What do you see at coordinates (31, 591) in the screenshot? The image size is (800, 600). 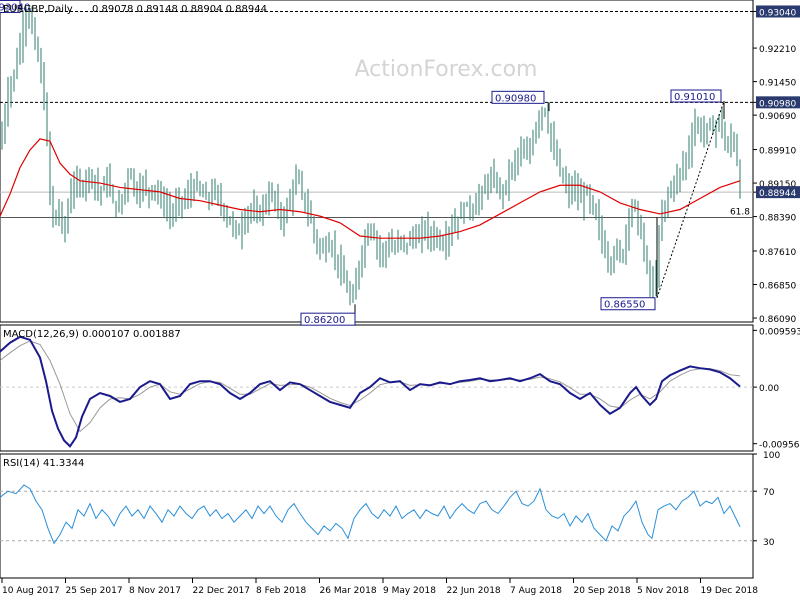 I see `x-tick-label: 10 Aug 2017` at bounding box center [31, 591].